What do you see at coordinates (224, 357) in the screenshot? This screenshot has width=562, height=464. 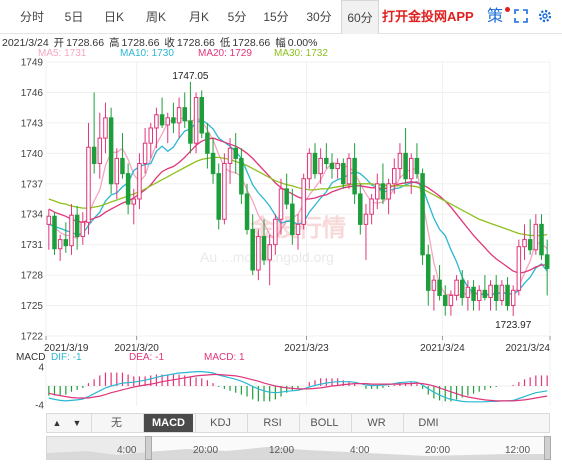 I see `macd-value-legend: MACD: 1` at bounding box center [224, 357].